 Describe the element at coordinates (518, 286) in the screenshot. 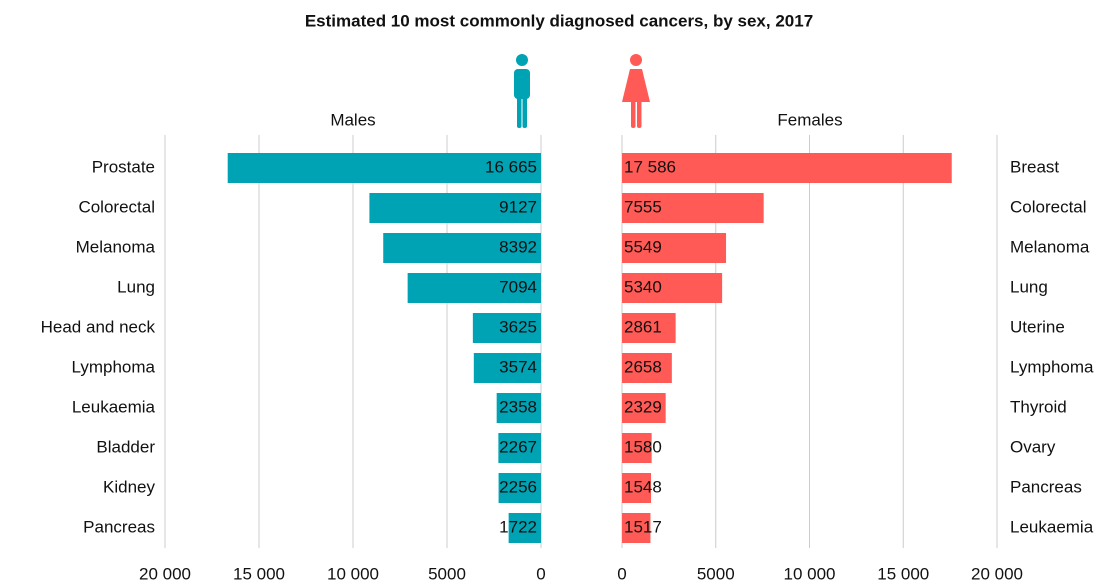

I see `value-label: 7094` at that location.